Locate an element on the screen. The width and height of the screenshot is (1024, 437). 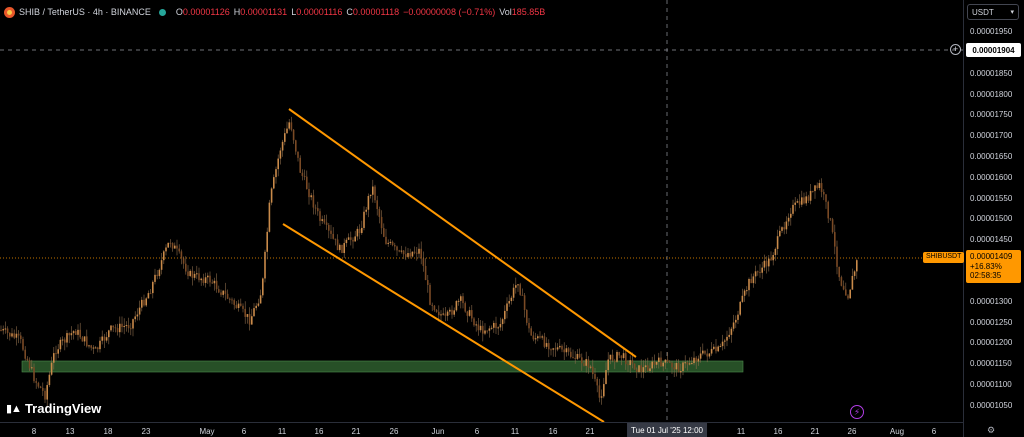
lightning-icon: ⚡ is located at coordinates (857, 412).